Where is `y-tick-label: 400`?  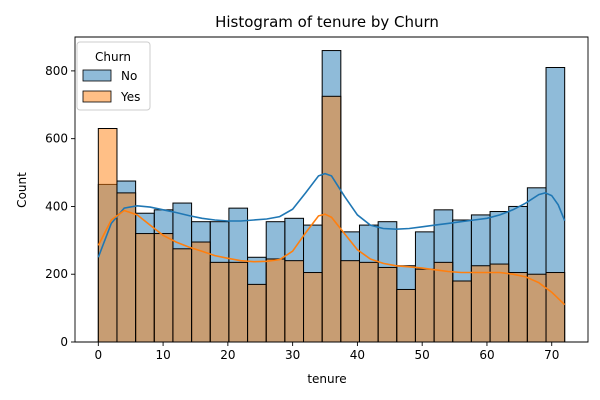
y-tick-label: 400 is located at coordinates (56, 206).